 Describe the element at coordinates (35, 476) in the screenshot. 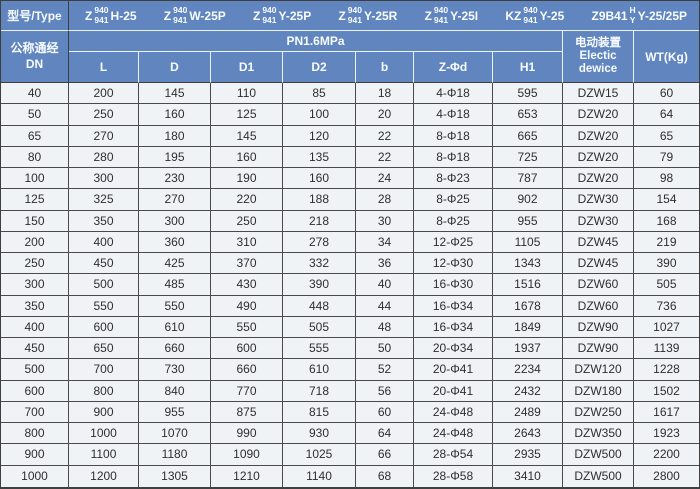

I see `table-cell: 1000` at that location.